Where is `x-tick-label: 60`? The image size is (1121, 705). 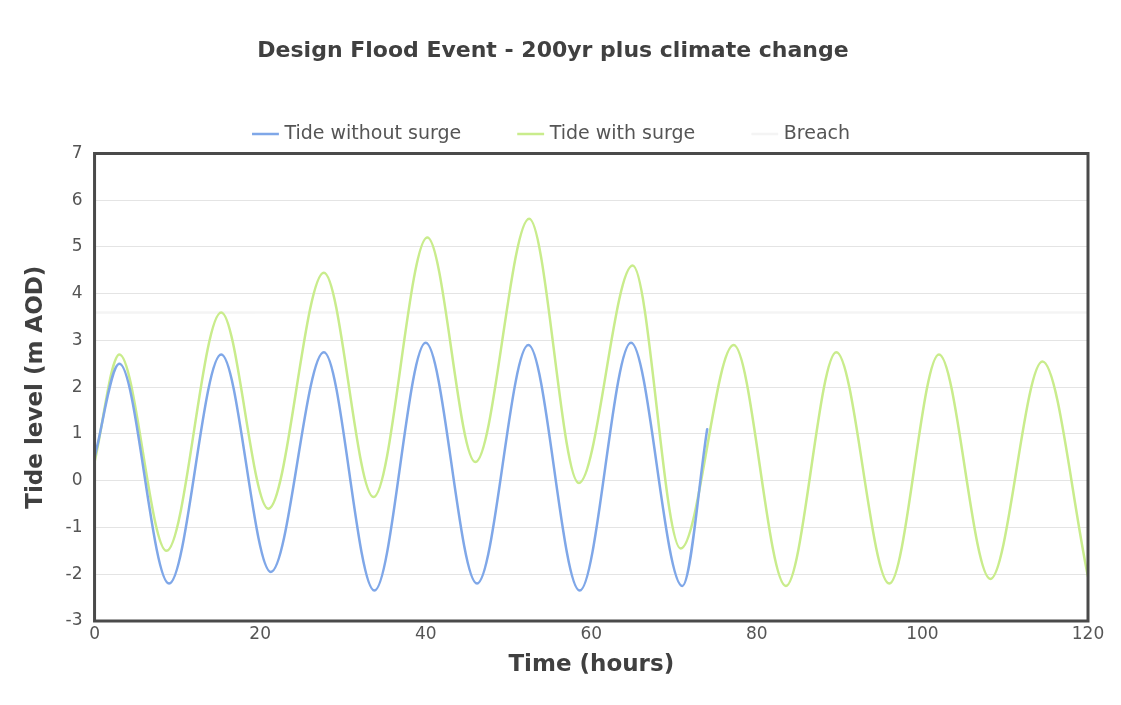 x-tick-label: 60 is located at coordinates (591, 632).